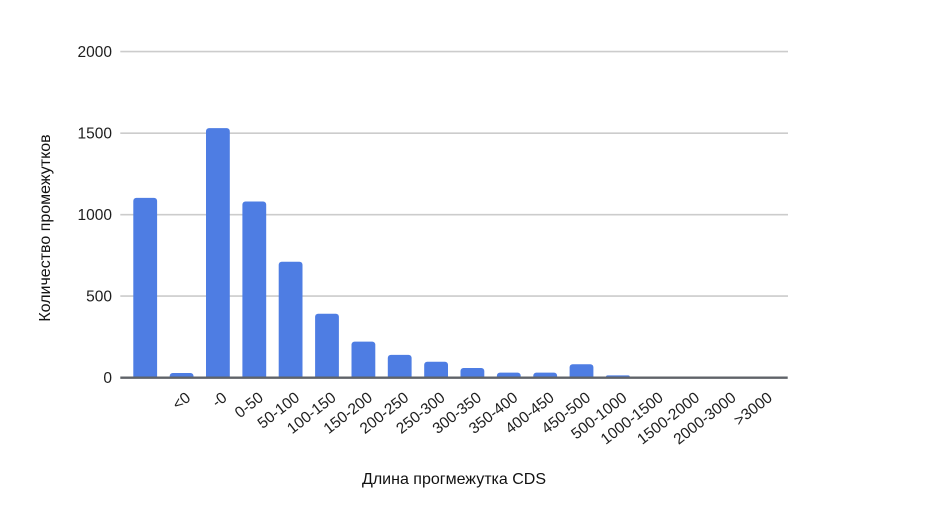 The width and height of the screenshot is (934, 523). I want to click on svg-text: 1500, so click(95, 134).